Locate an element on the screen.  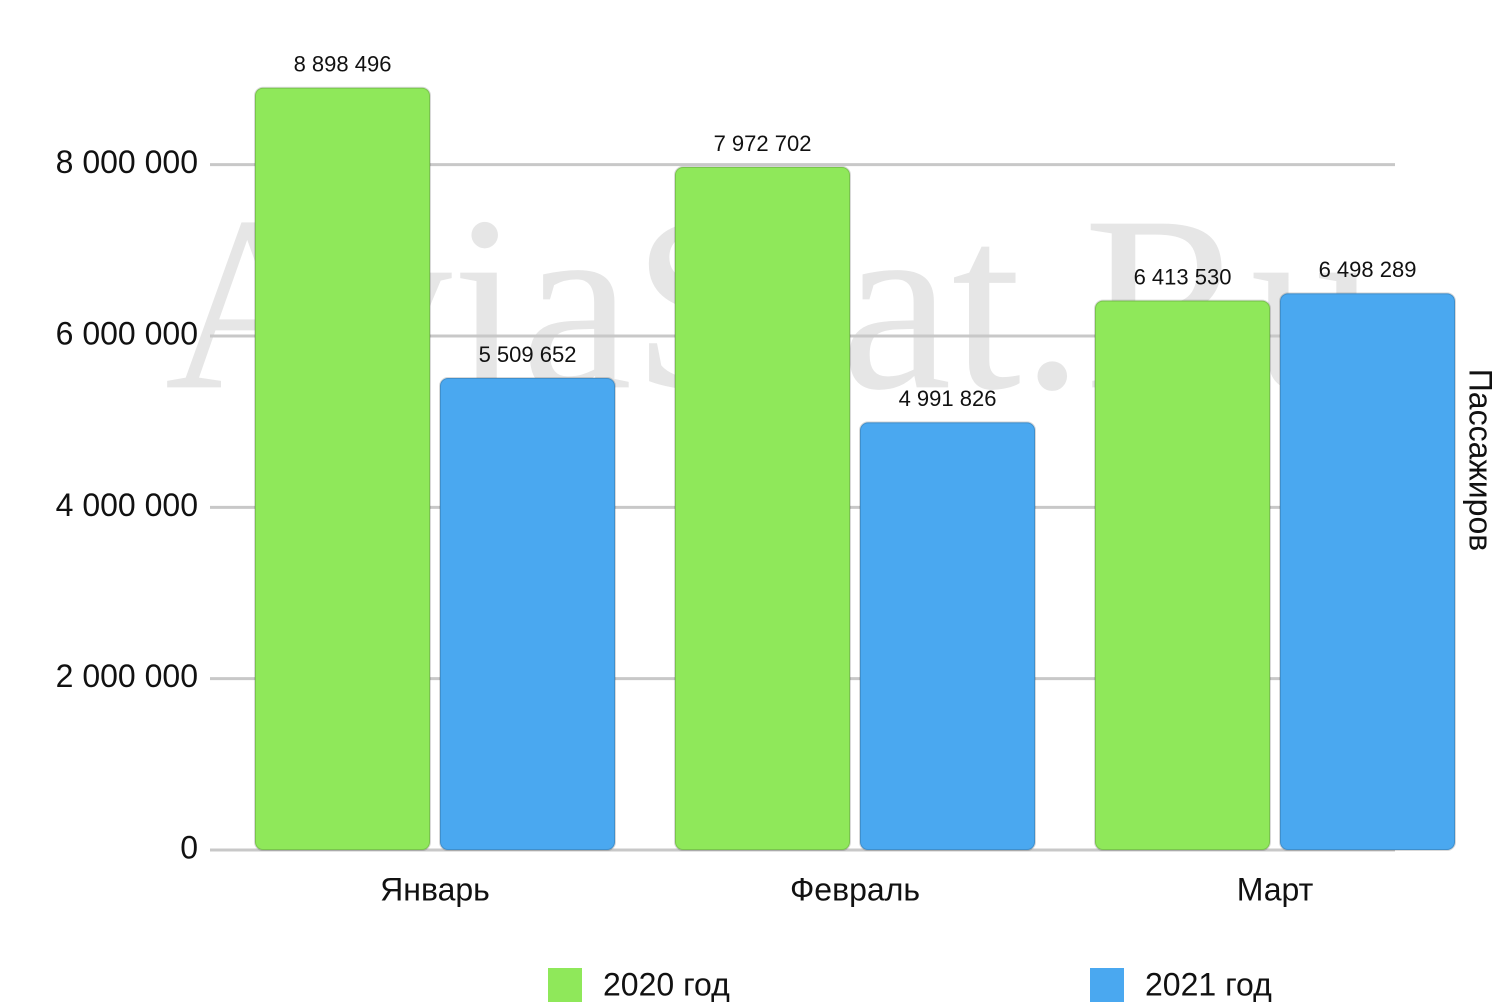
value-label: 6 498 289 is located at coordinates (1368, 269).